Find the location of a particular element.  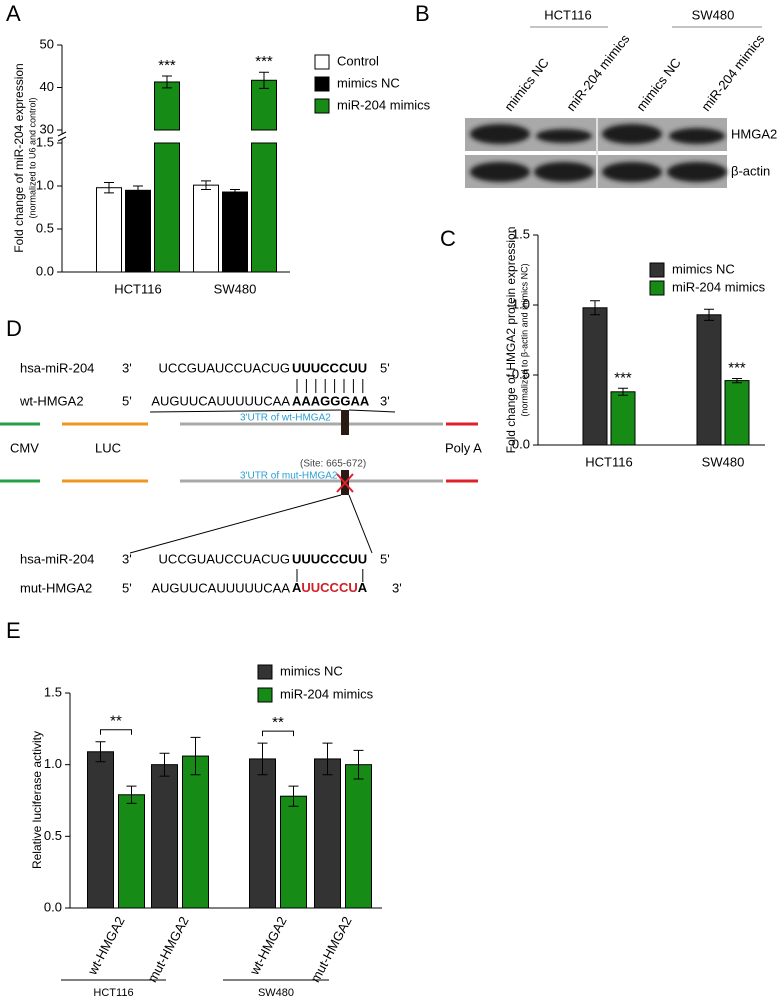

mutation-cross is located at coordinates (345, 483).